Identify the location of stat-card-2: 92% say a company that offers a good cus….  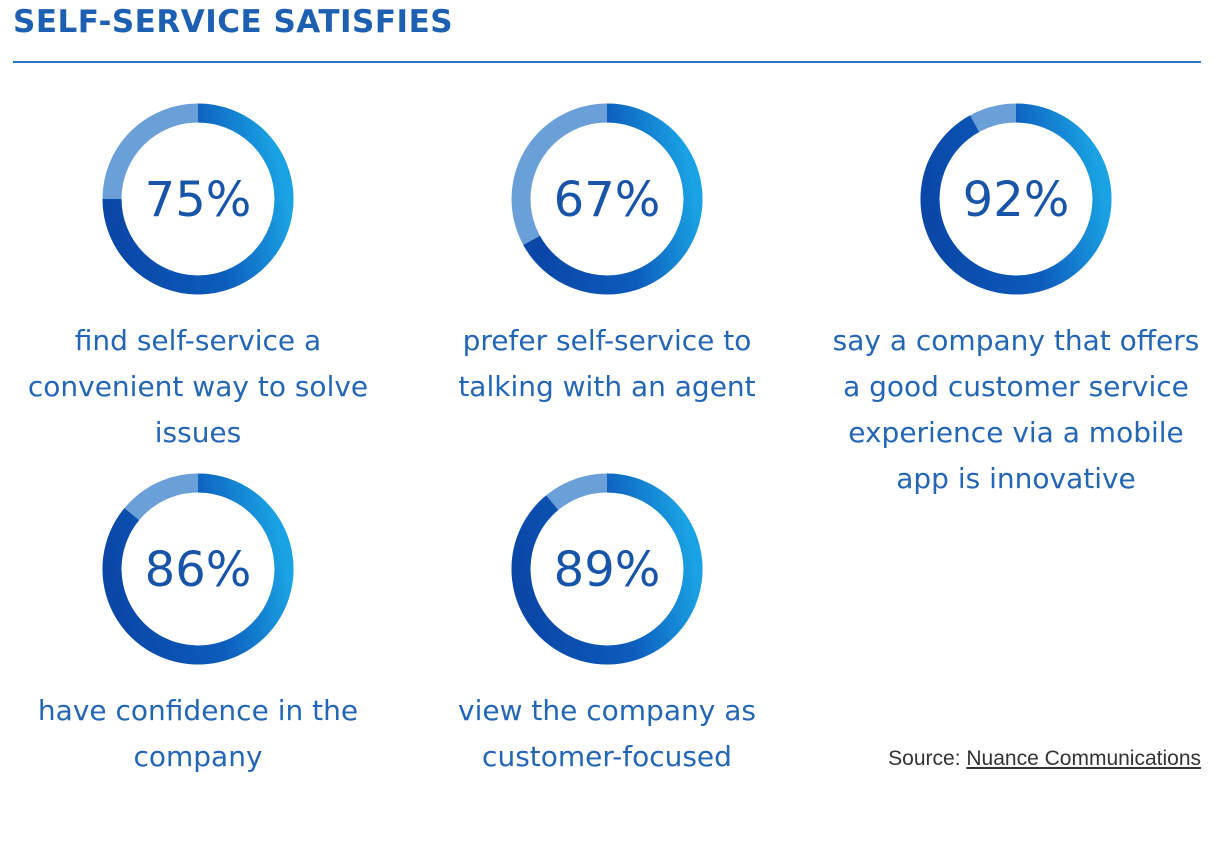
(1016, 296).